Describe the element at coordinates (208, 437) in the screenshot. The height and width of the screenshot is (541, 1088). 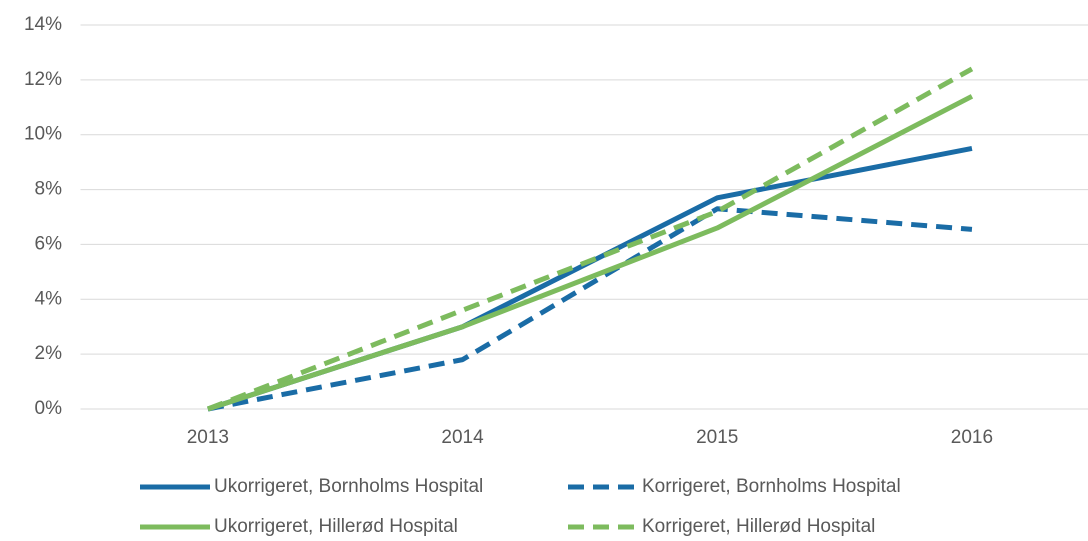
I see `x-tick-label: 2013` at that location.